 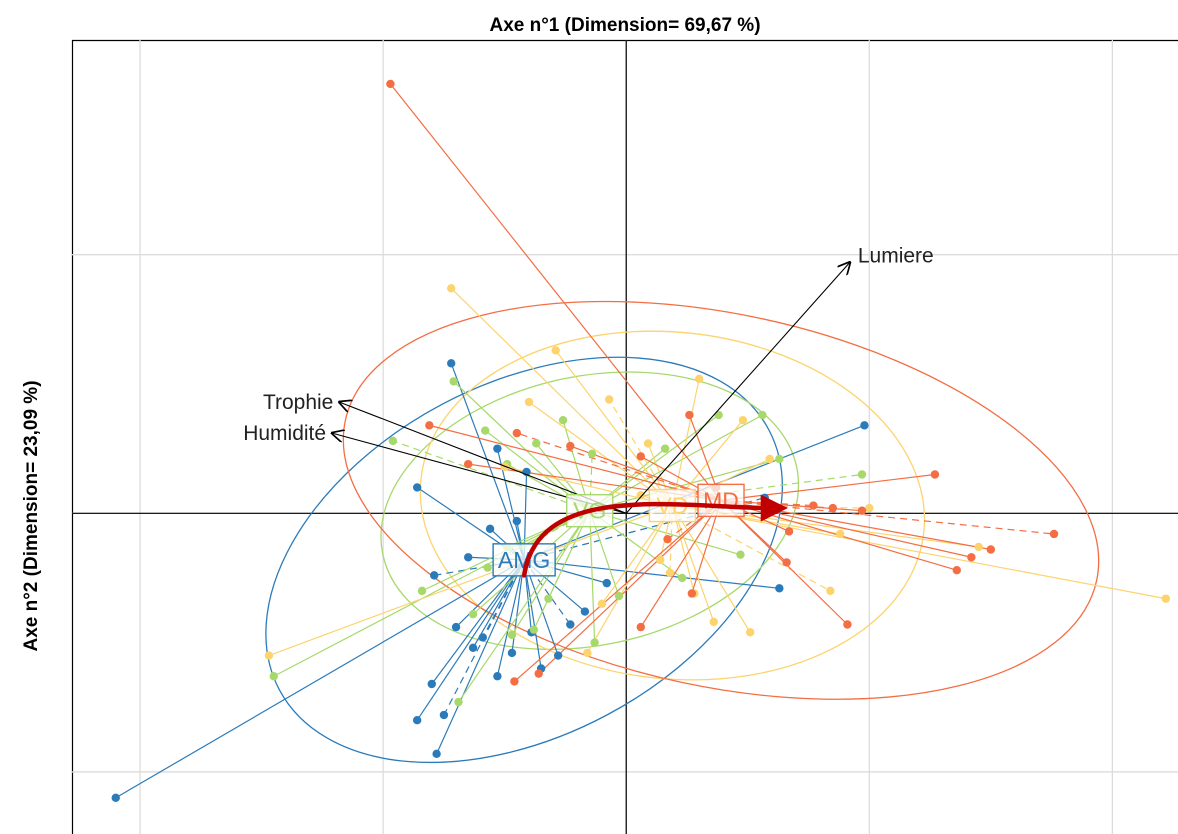 I want to click on trajectory, so click(x=654, y=536).